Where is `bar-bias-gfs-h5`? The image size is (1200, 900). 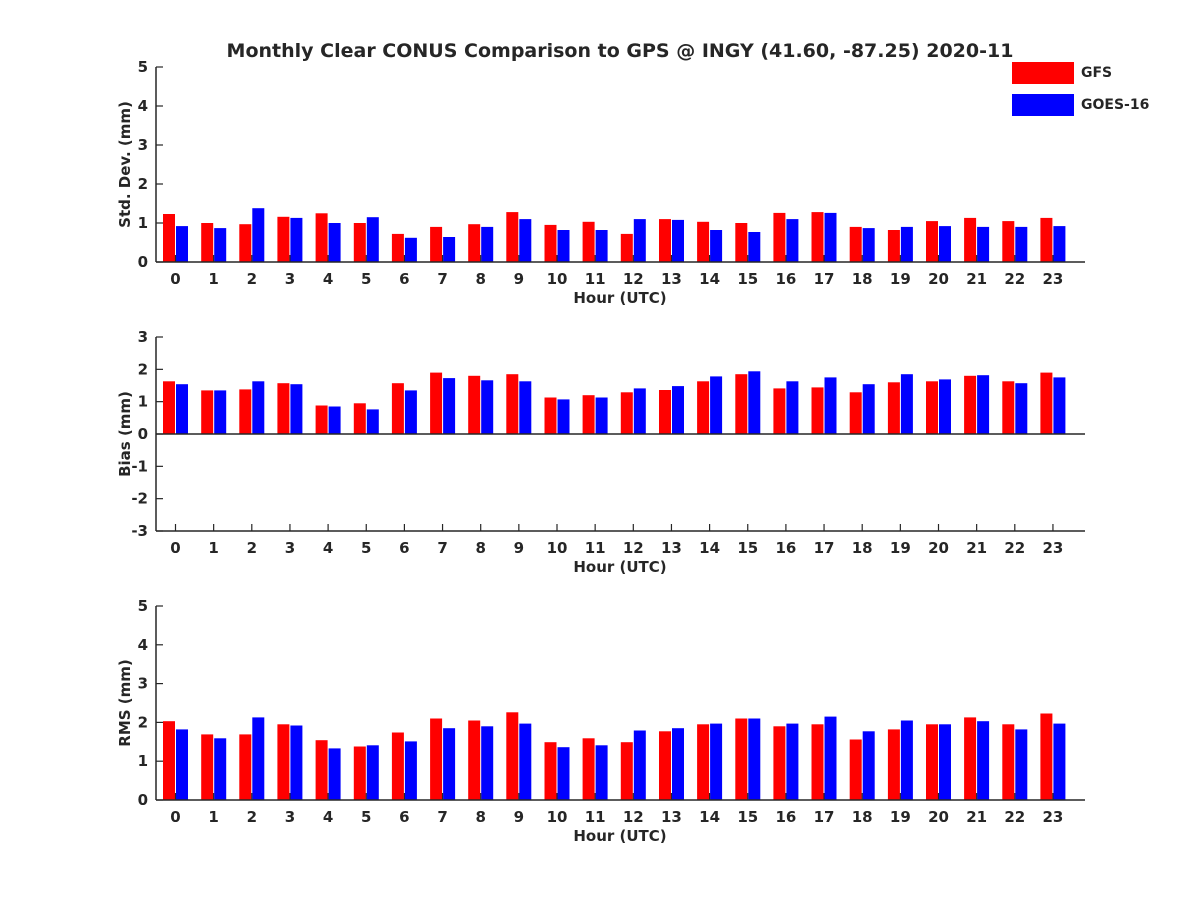 bar-bias-gfs-h5 is located at coordinates (359, 418).